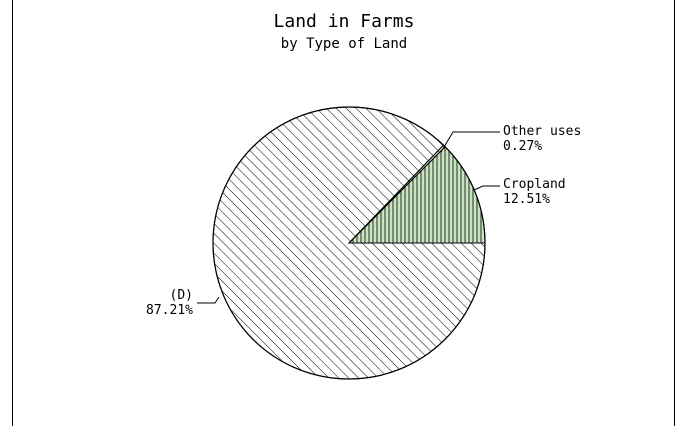  I want to click on value-other-uses: 0.27%, so click(522, 146).